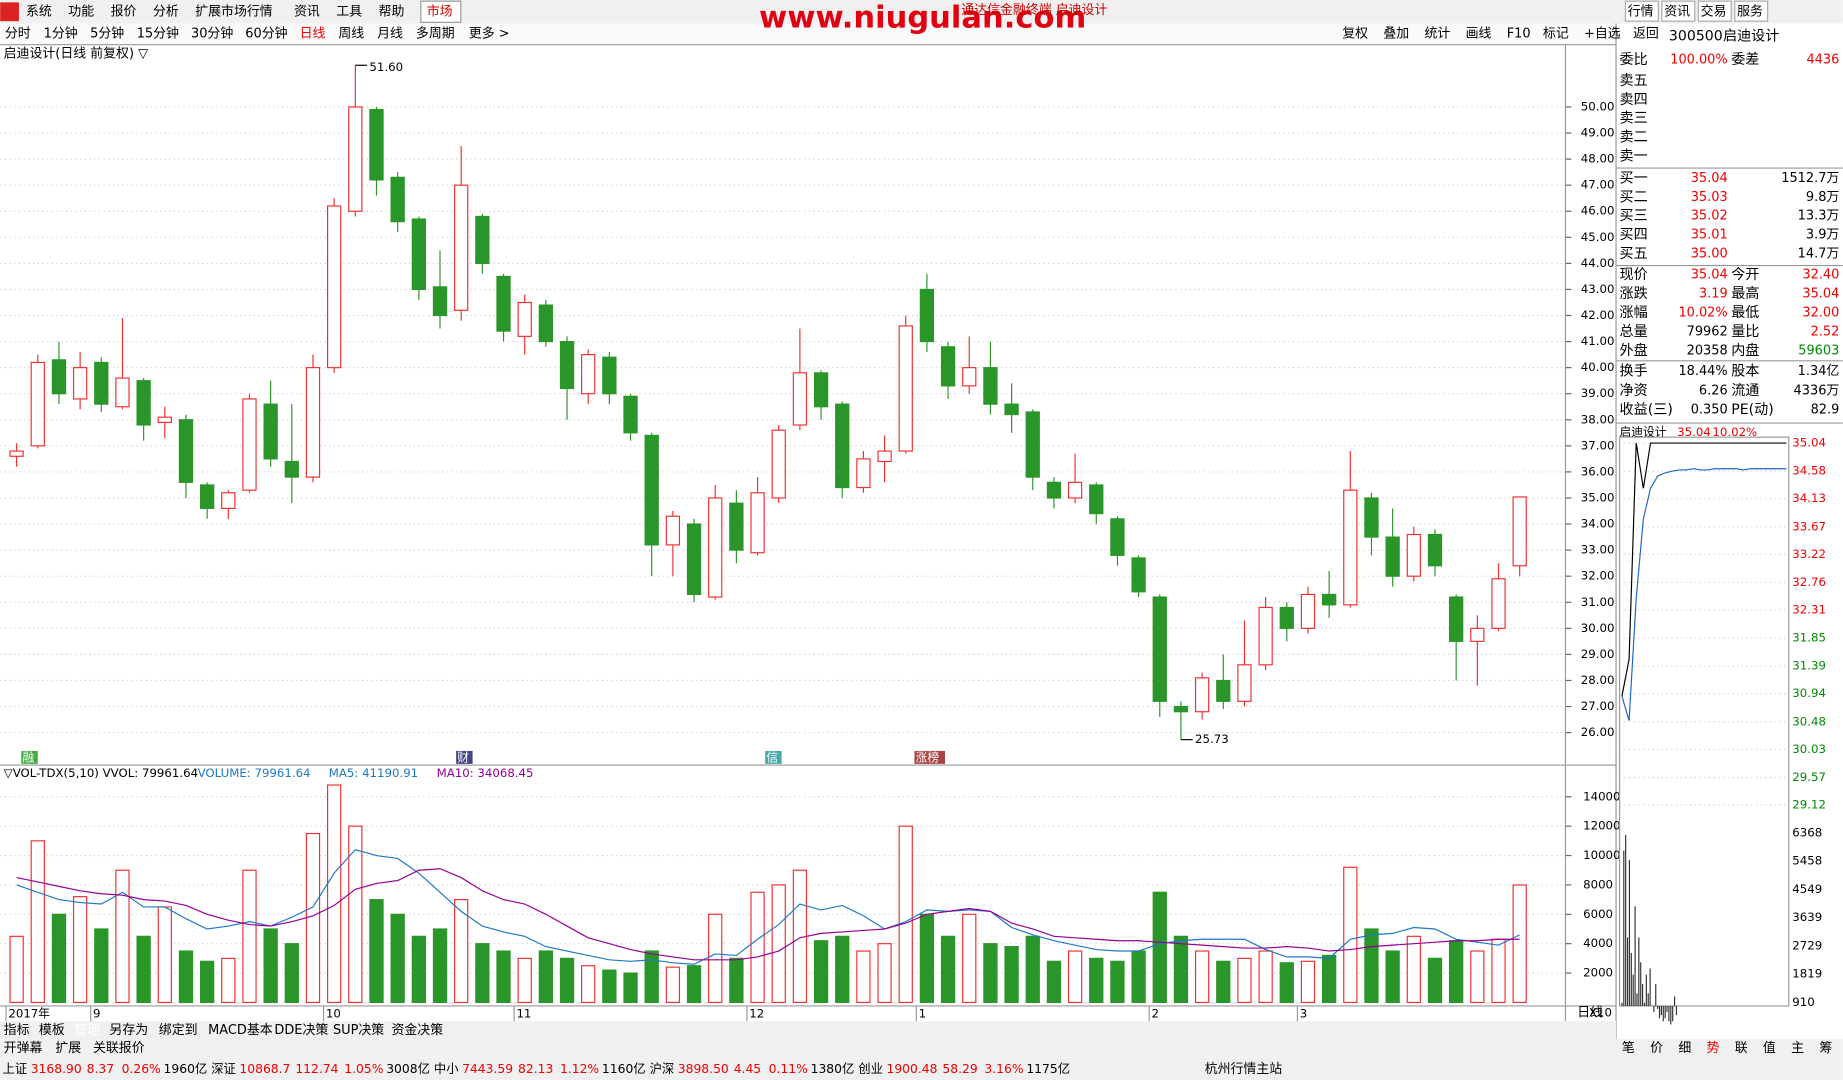  What do you see at coordinates (1745, 275) in the screenshot?
I see `stat-label: 今开` at bounding box center [1745, 275].